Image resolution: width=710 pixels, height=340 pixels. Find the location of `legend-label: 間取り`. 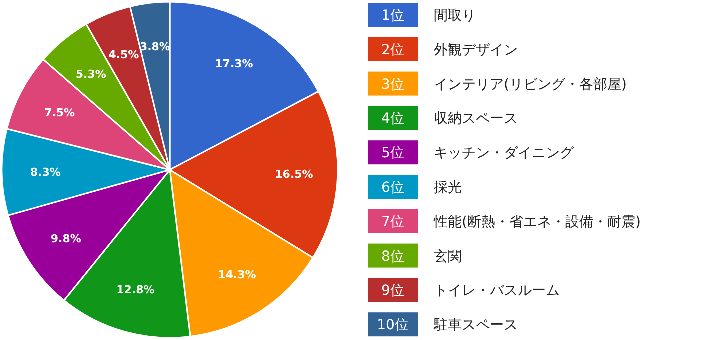

legend-label: 間取り is located at coordinates (455, 16).